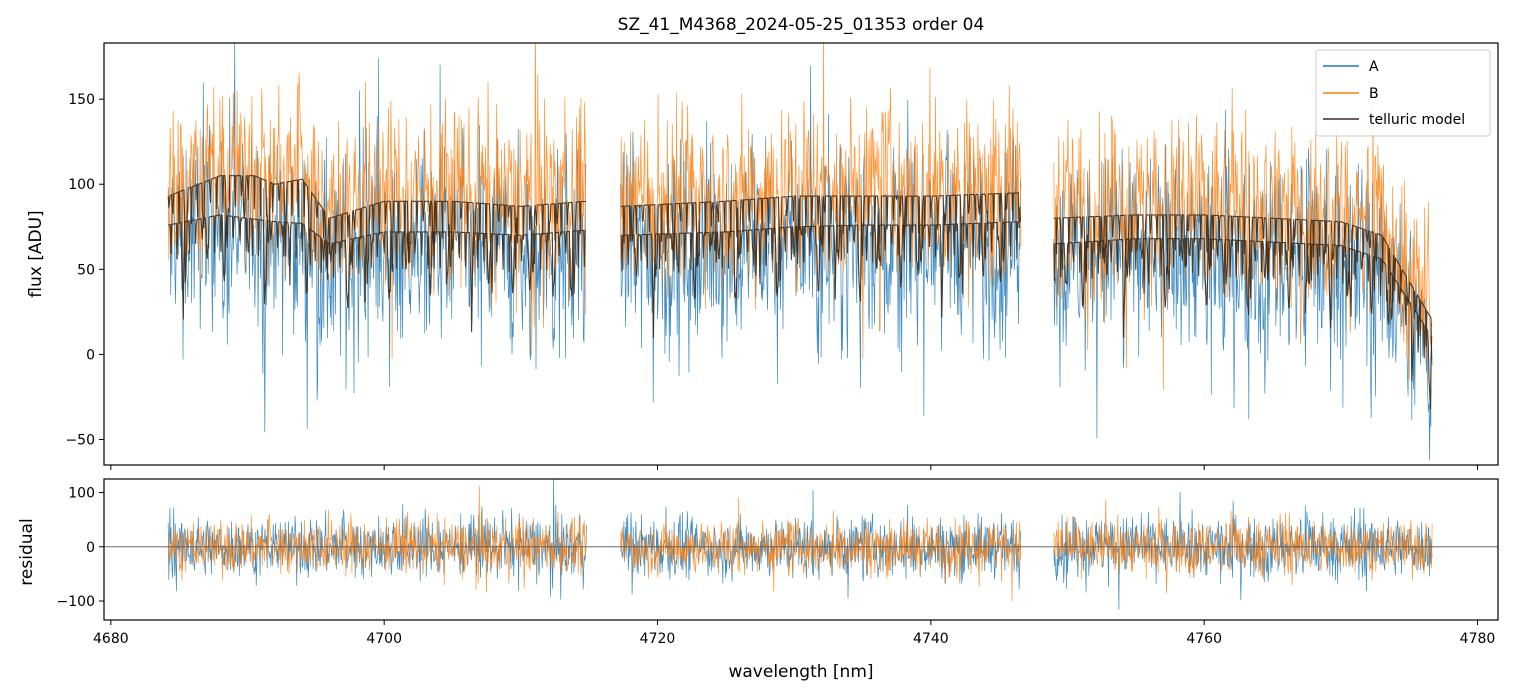 This screenshot has height=696, width=1514. Describe the element at coordinates (1204, 639) in the screenshot. I see `x-tick-label: 4760` at that location.